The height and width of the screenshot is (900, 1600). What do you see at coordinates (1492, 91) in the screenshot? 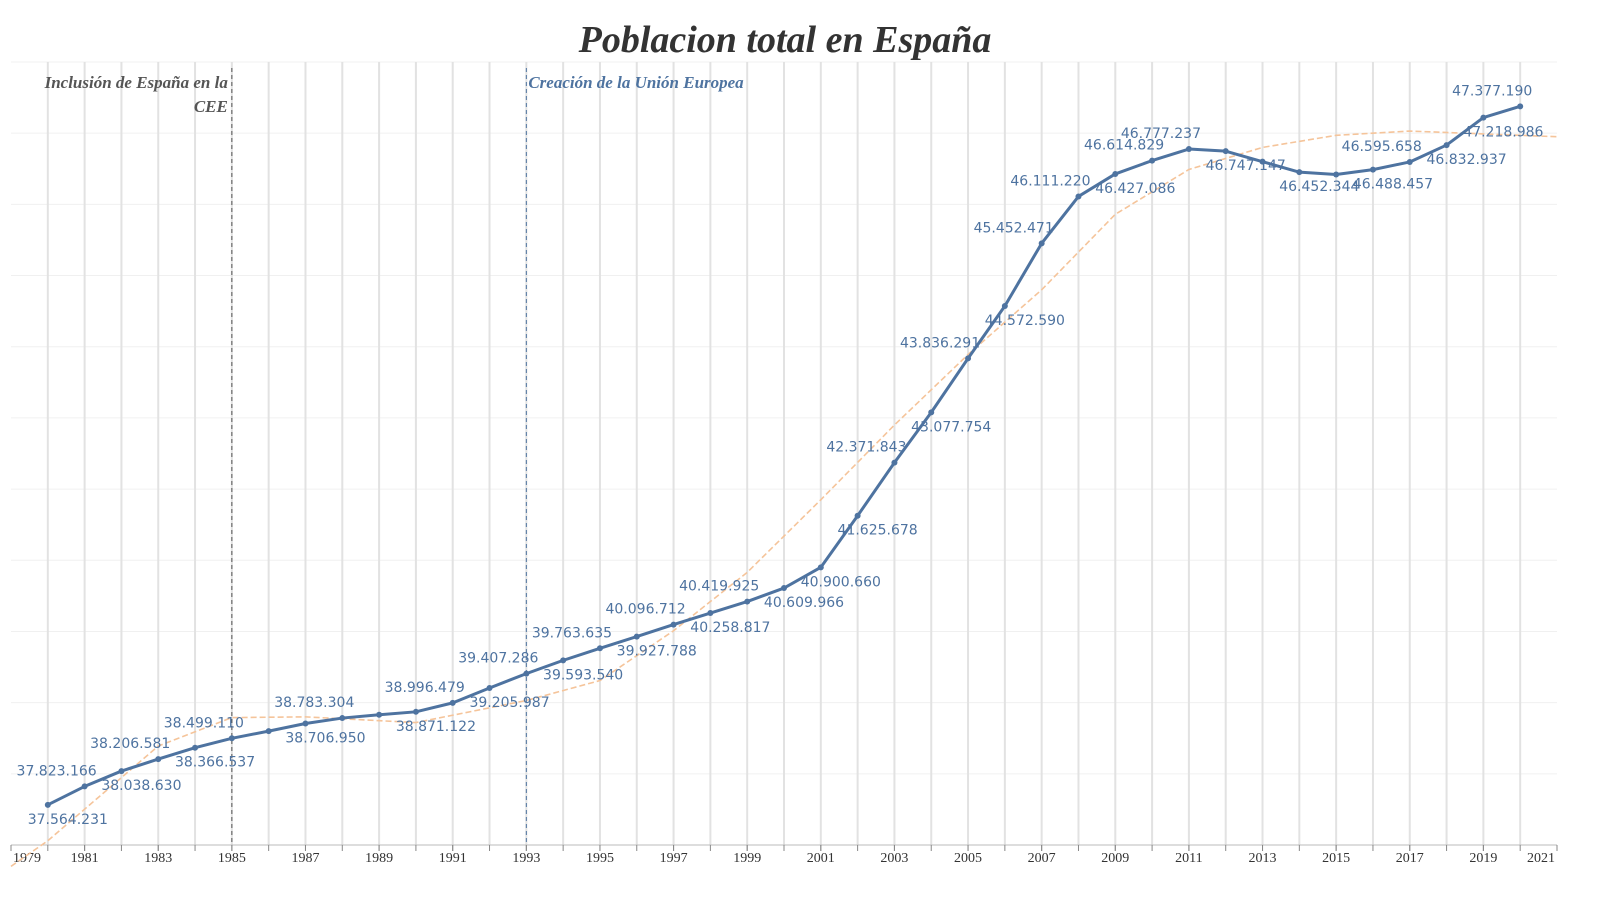
I see `data-label: 47.377.190` at bounding box center [1492, 91].